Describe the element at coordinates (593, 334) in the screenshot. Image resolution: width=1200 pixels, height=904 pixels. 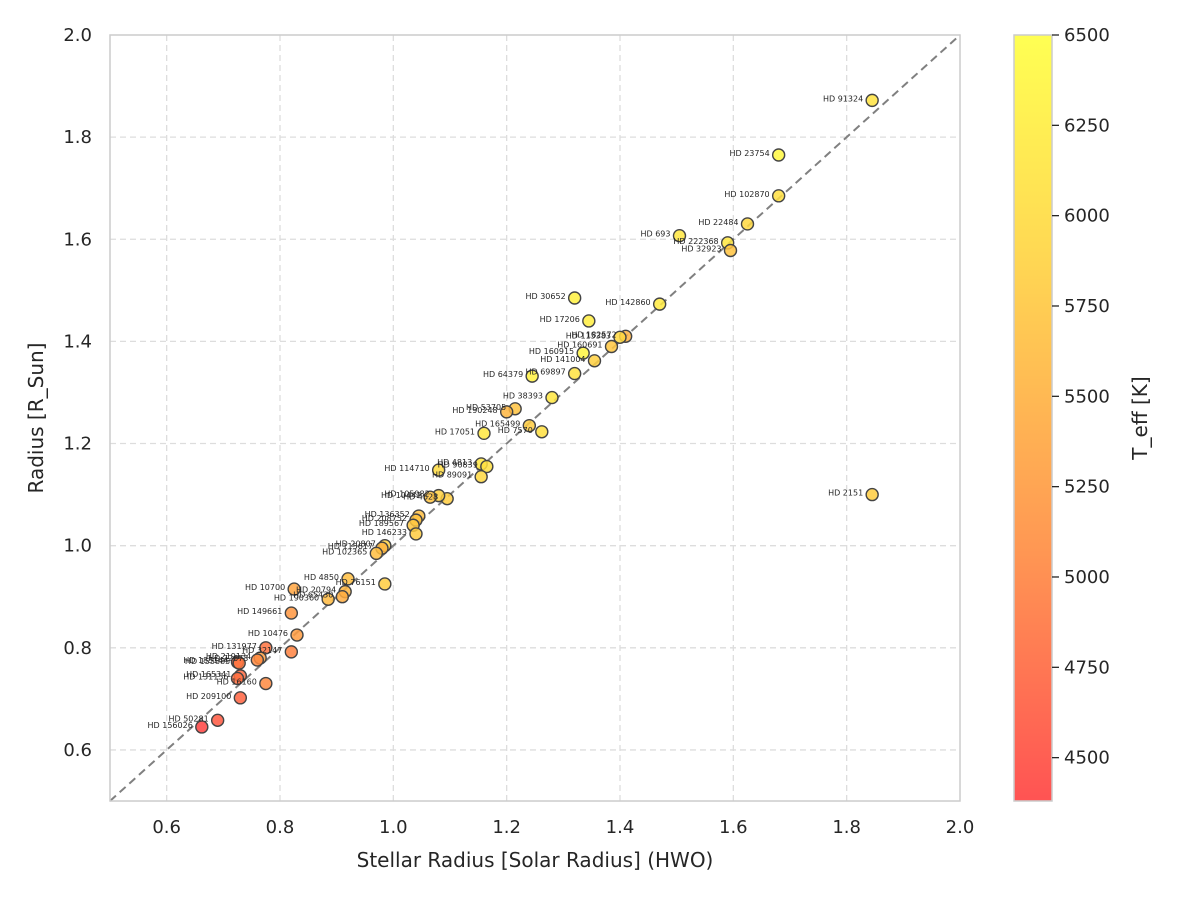
I see `point-label: HD 182572` at that location.